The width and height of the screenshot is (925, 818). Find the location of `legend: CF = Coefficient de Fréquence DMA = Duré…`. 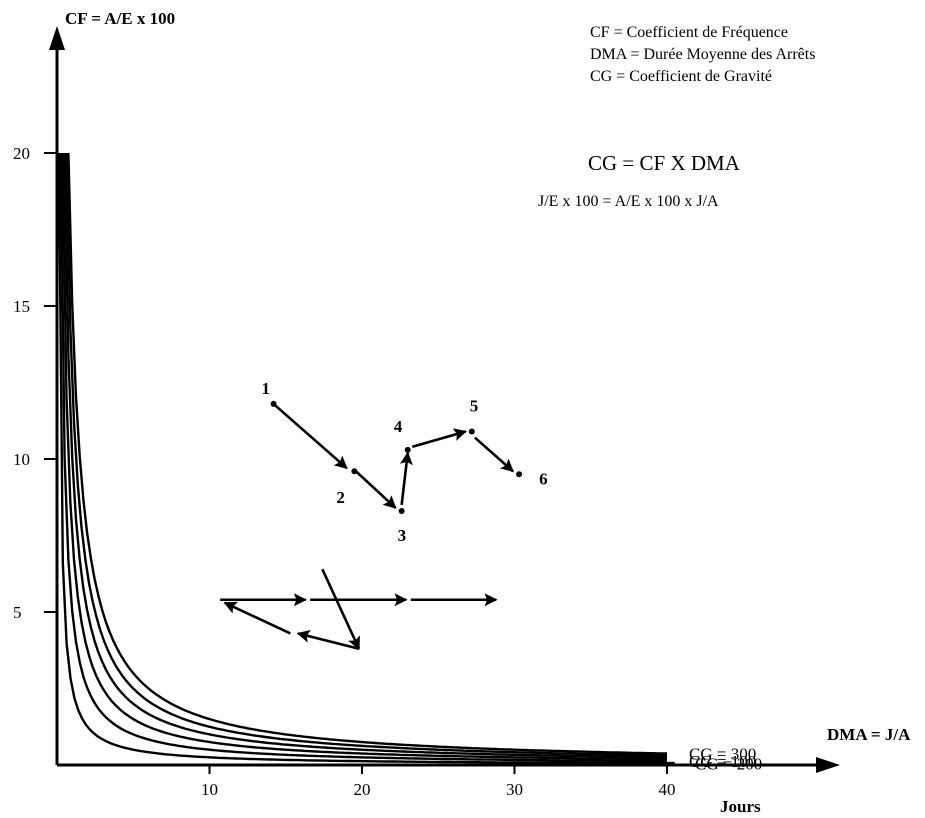

legend: CF = Coefficient de Fréquence DMA = Duré… is located at coordinates (702, 54).